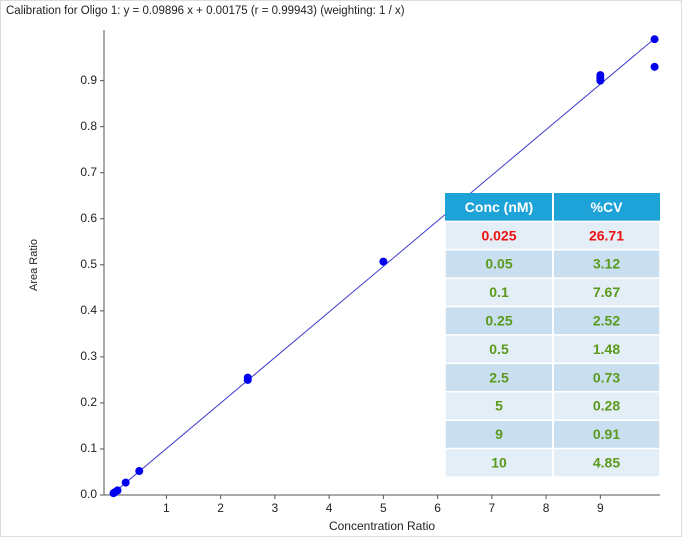 This screenshot has height=537, width=682. I want to click on y-tick-label: 0.0, so click(88, 494).